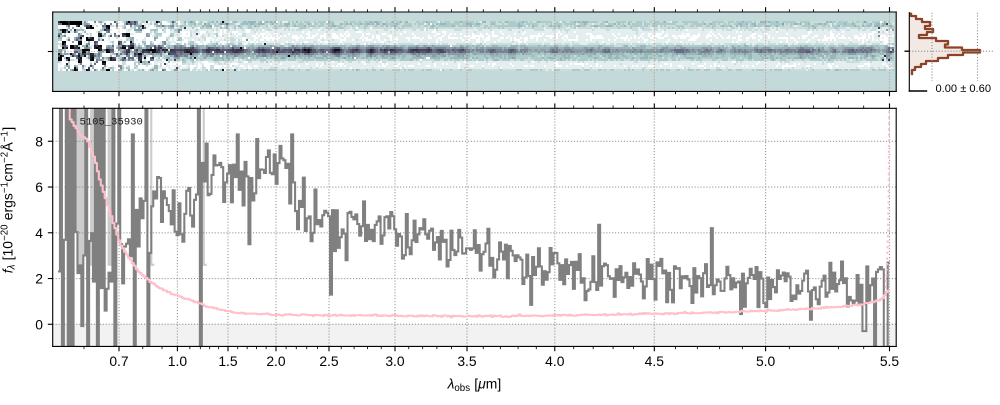 Image resolution: width=1000 pixels, height=405 pixels. I want to click on svg-text: 0, so click(39, 324).